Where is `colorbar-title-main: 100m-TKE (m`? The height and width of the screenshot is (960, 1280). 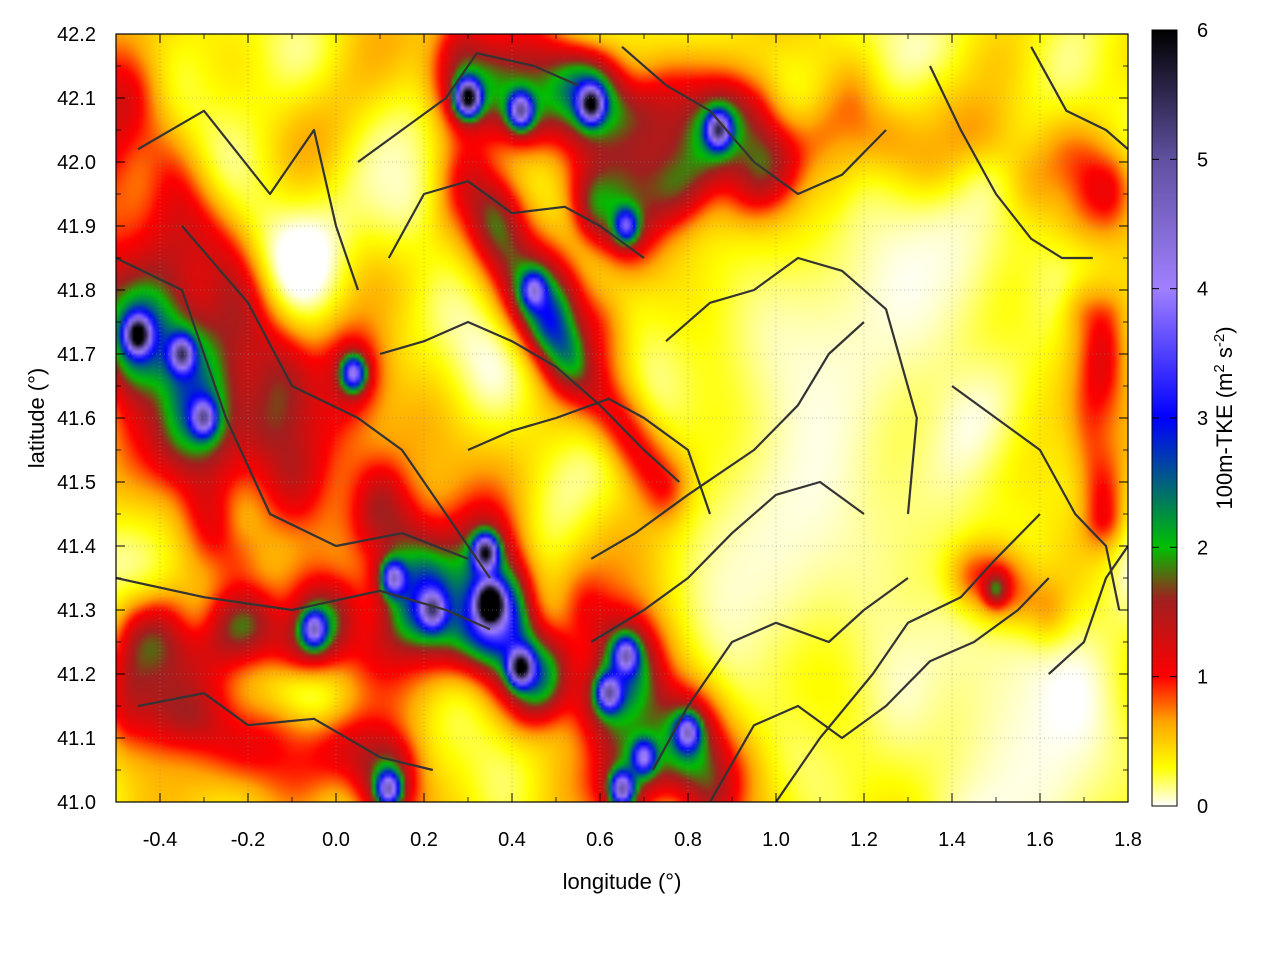
colorbar-title-main: 100m-TKE (m is located at coordinates (1224, 441).